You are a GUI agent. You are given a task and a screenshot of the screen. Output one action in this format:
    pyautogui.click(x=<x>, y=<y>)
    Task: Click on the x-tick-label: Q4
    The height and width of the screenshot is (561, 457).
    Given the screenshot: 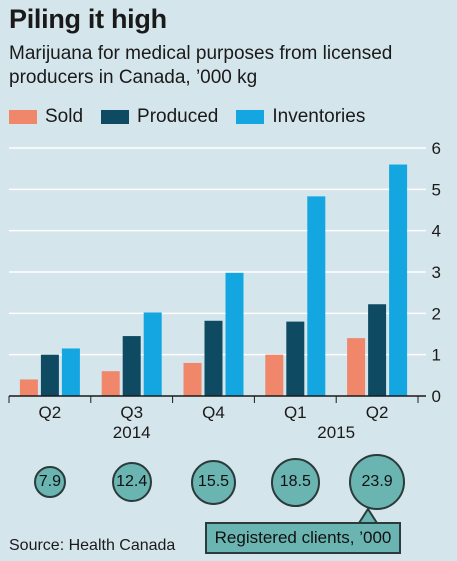 What is the action you would take?
    pyautogui.click(x=213, y=412)
    